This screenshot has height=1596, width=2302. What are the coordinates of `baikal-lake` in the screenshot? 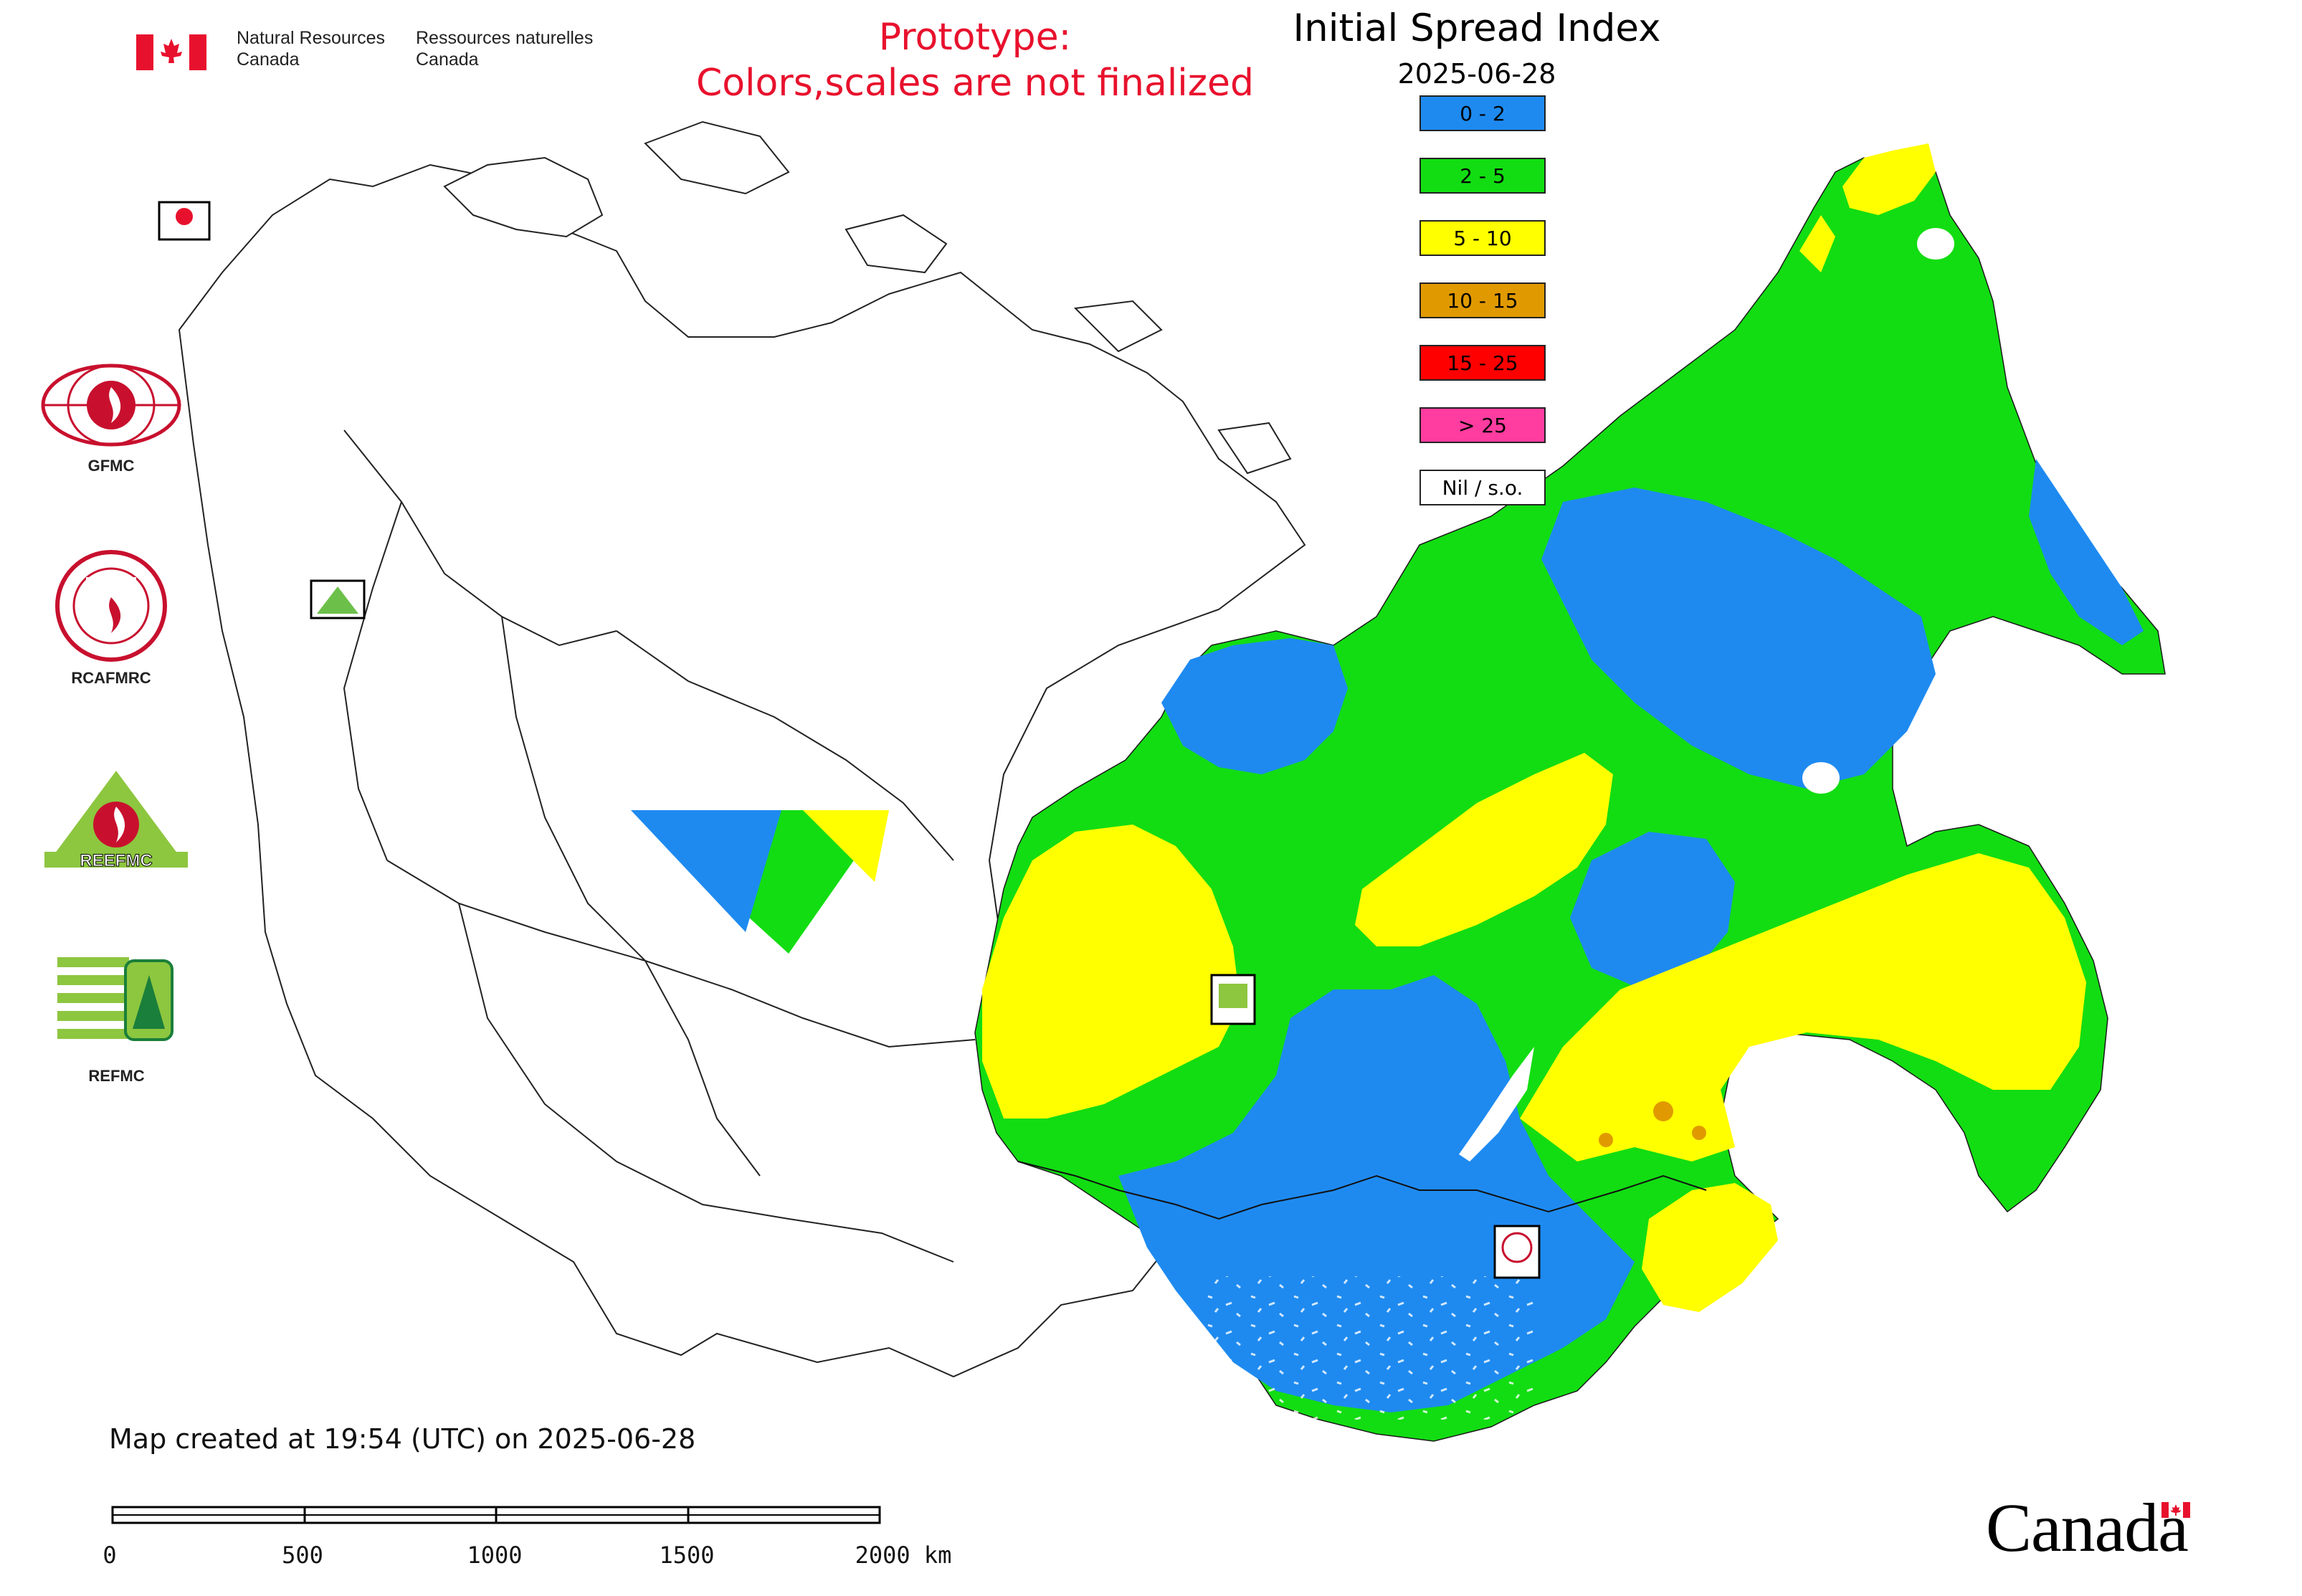 It's located at (1497, 1104).